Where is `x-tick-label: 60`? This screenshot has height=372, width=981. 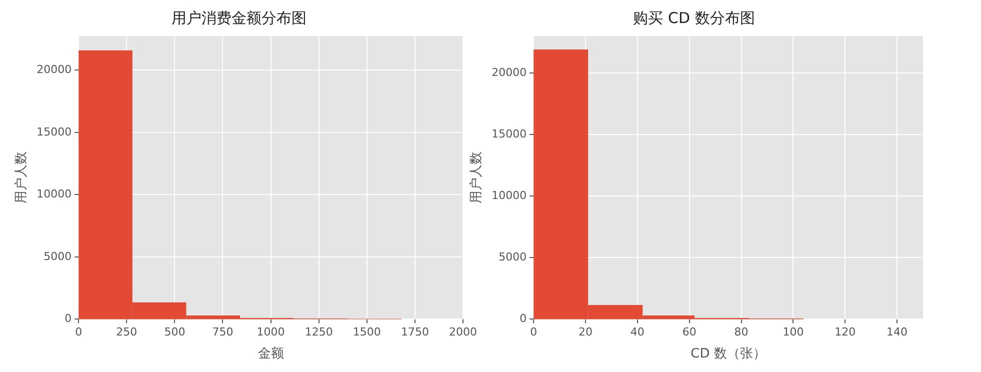 x-tick-label: 60 is located at coordinates (689, 332).